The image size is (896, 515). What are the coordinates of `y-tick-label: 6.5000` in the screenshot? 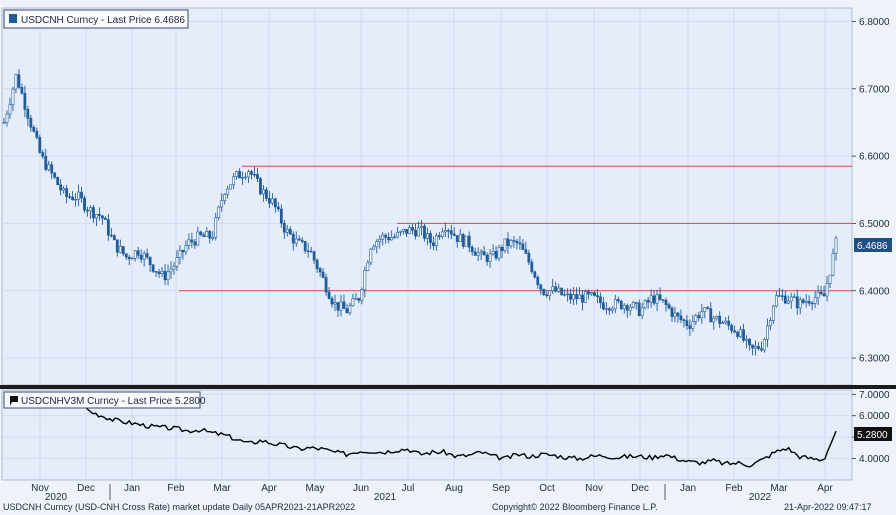 It's located at (874, 224).